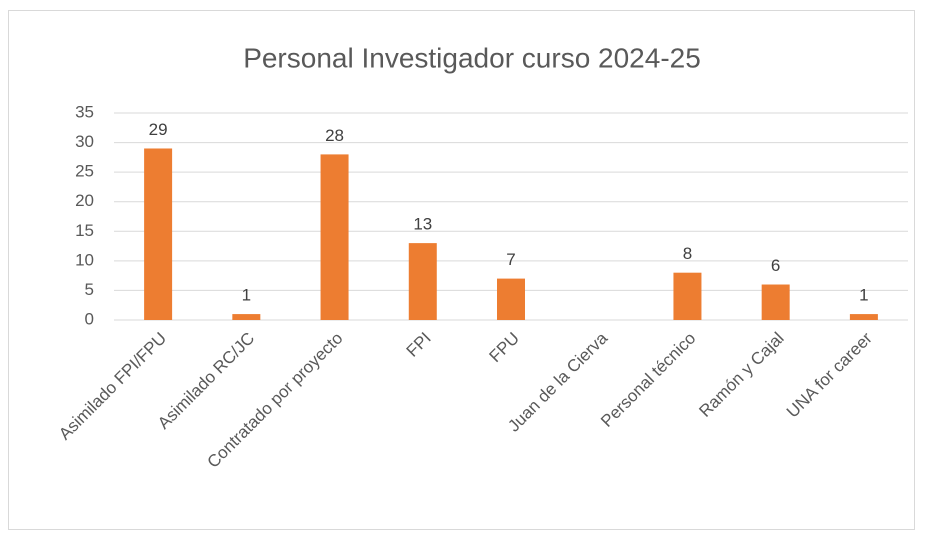 This screenshot has height=536, width=925. What do you see at coordinates (84, 171) in the screenshot?
I see `y-tick-label: 25` at bounding box center [84, 171].